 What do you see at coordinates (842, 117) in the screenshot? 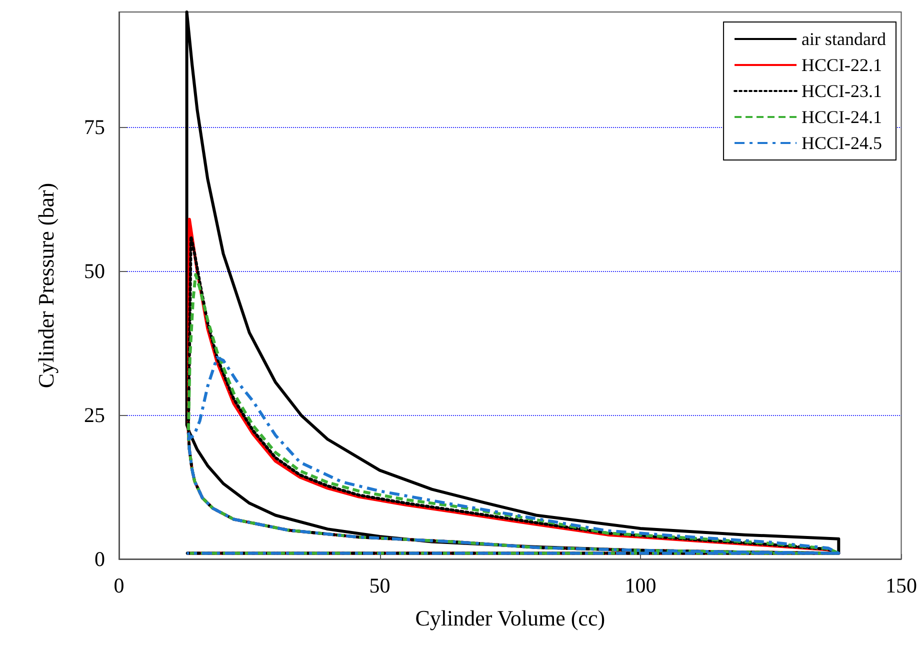
I see `legend-label: HCCI-24.1` at bounding box center [842, 117].